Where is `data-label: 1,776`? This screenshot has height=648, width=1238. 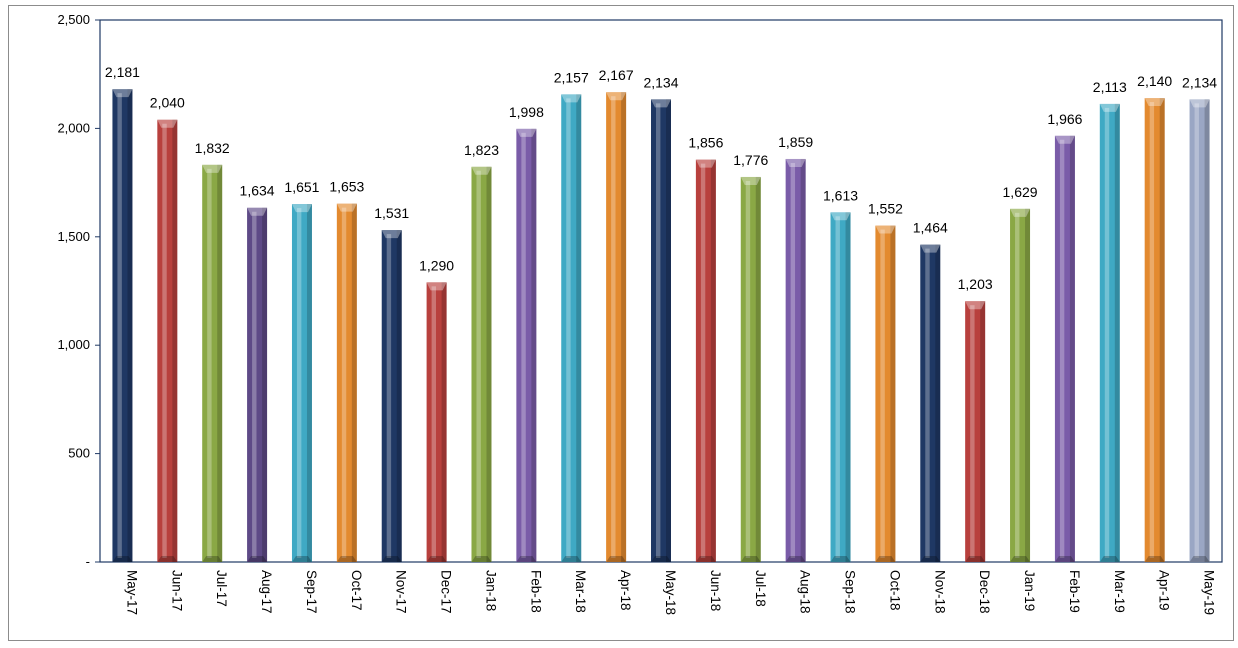 data-label: 1,776 is located at coordinates (750, 160).